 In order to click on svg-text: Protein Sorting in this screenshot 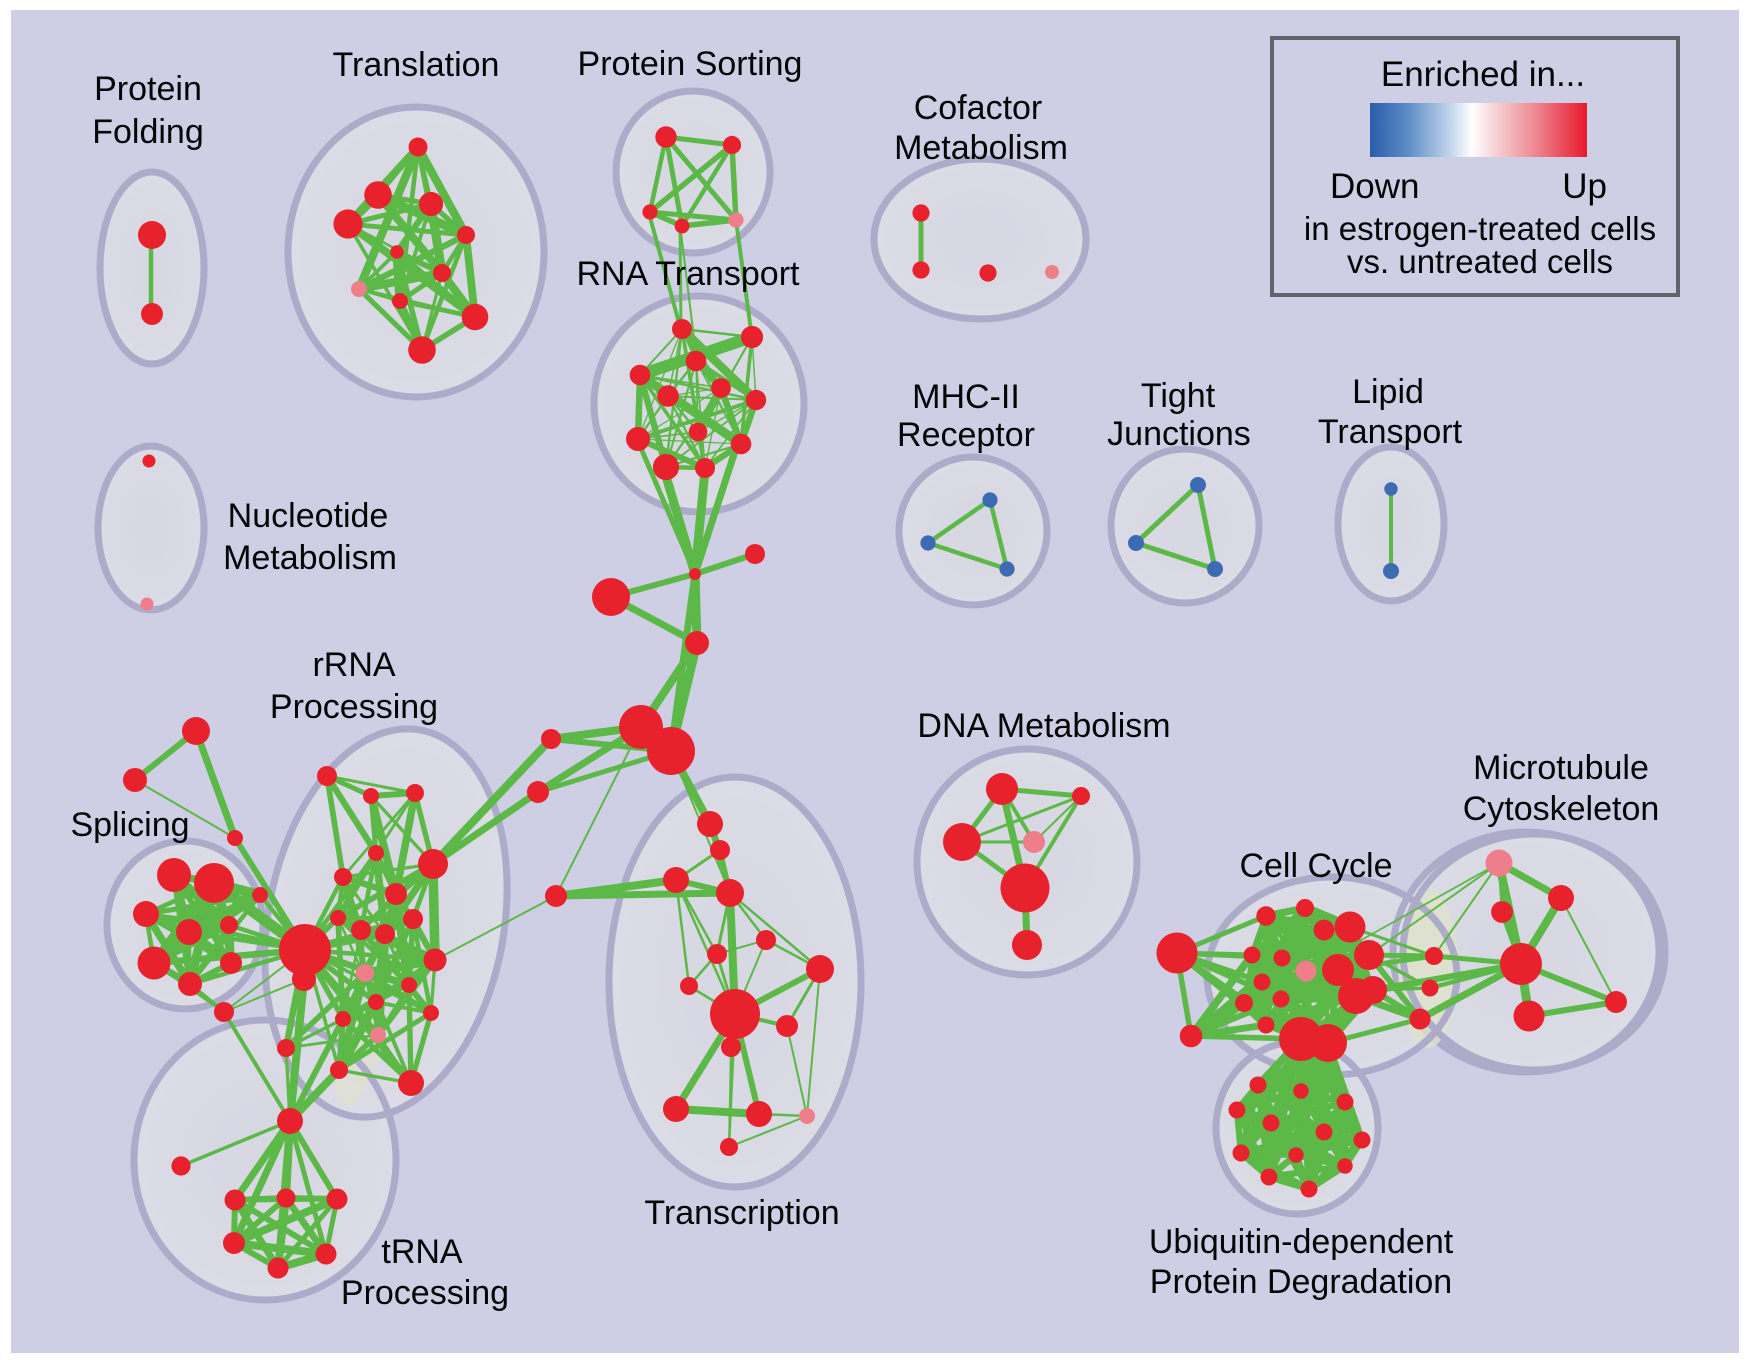, I will do `click(690, 64)`.